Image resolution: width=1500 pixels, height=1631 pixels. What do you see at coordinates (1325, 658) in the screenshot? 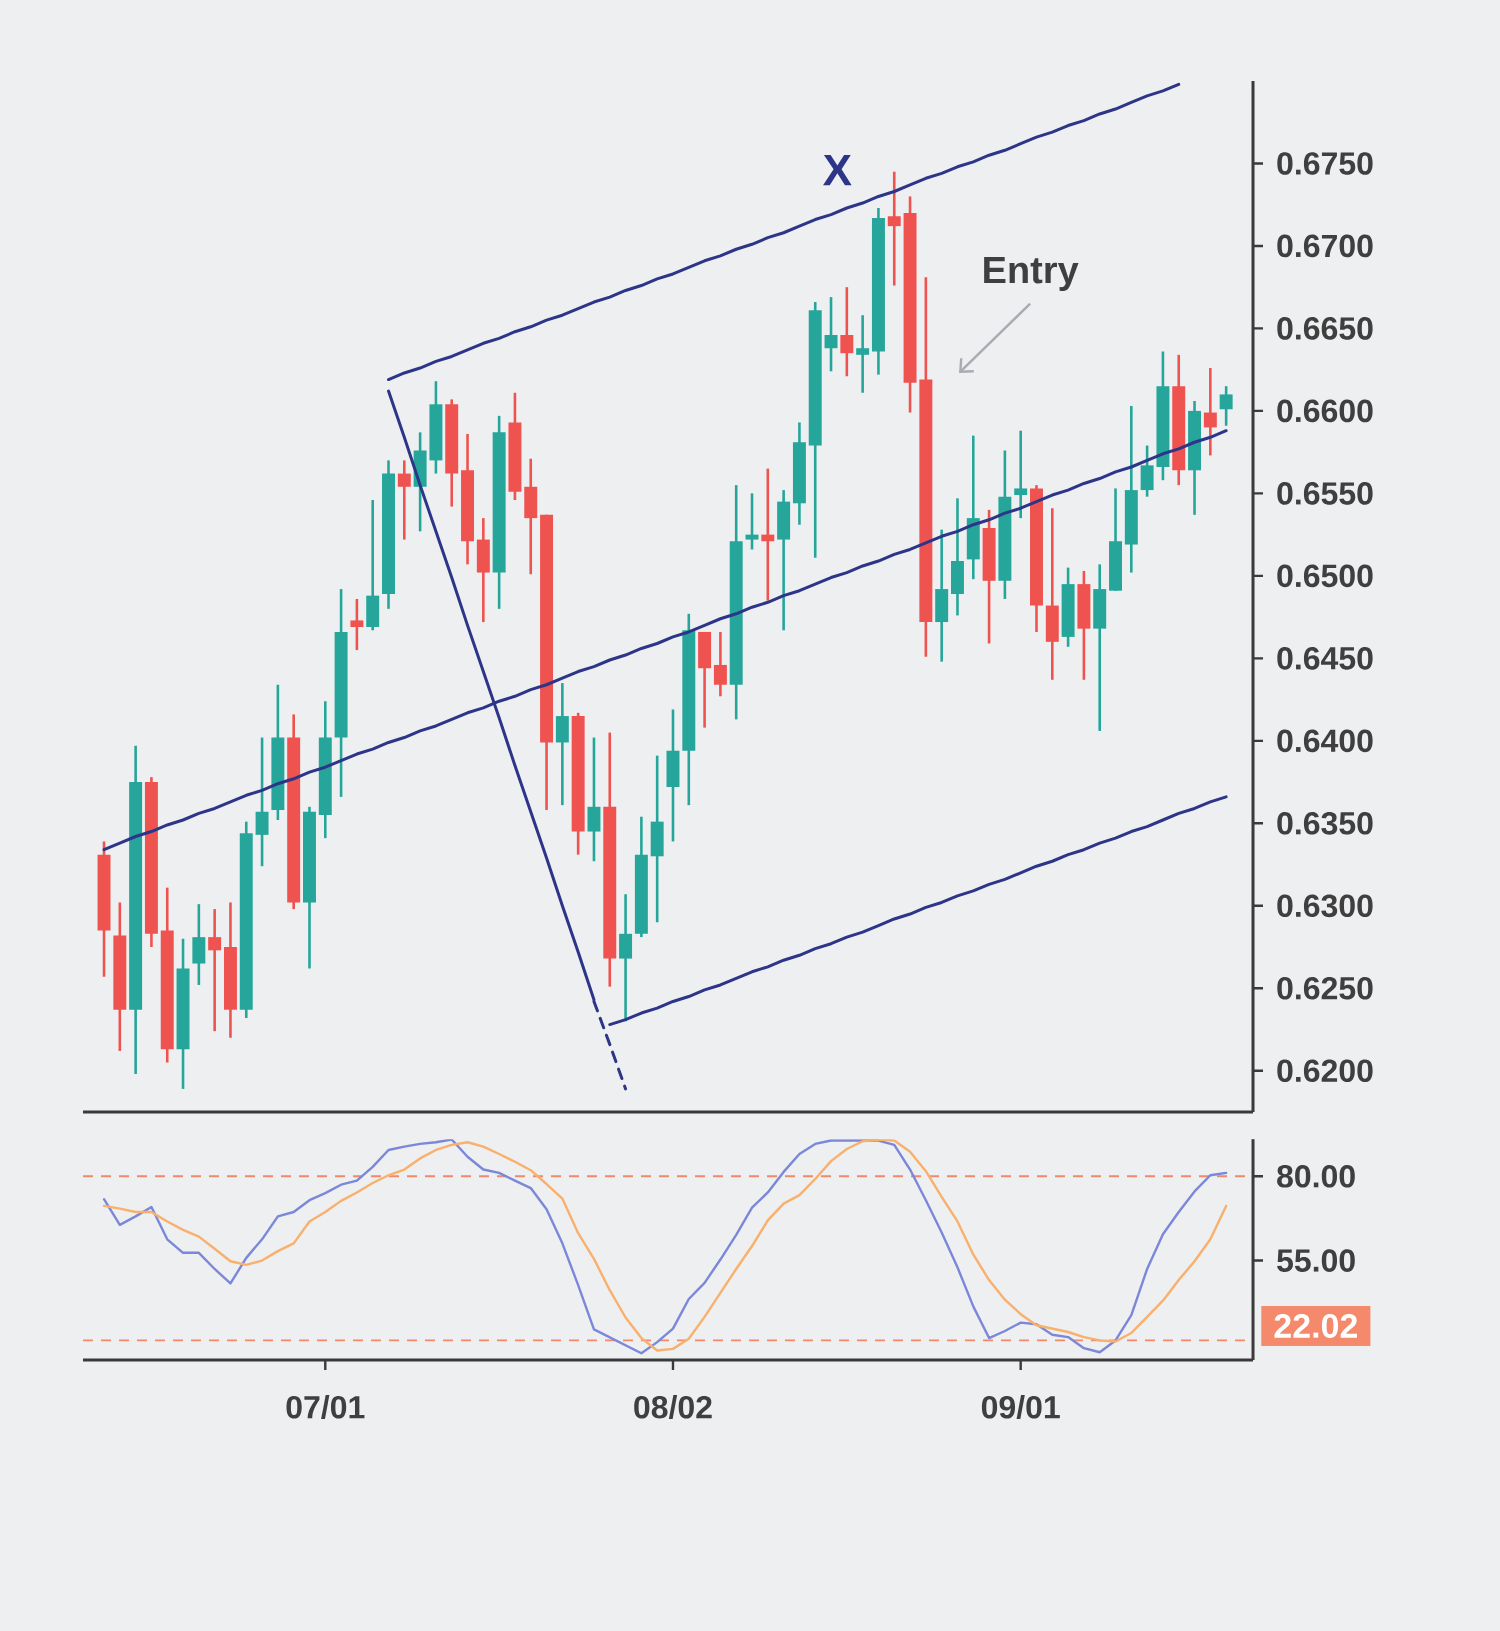
I see `y-tick-label: 0.6450` at bounding box center [1325, 658].